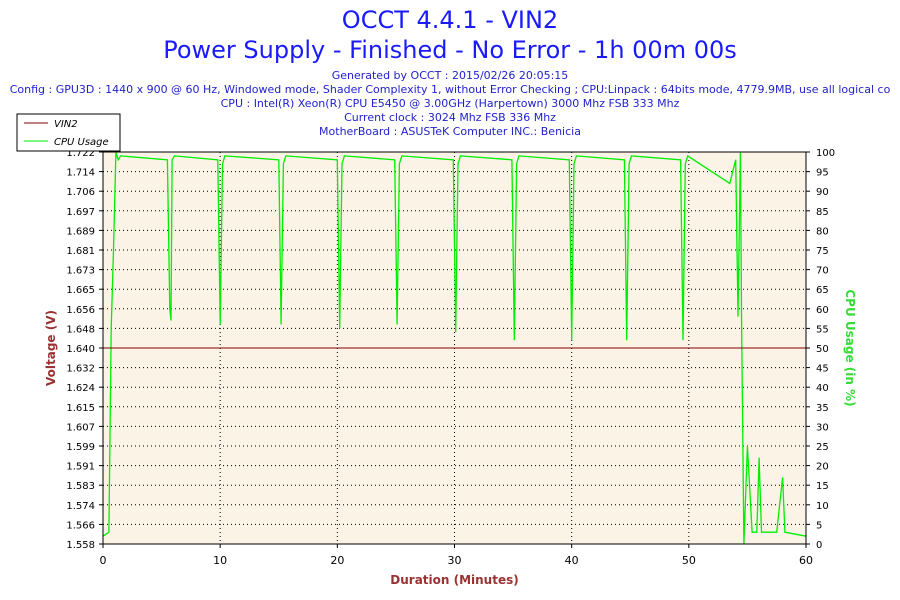 Image resolution: width=900 pixels, height=600 pixels. I want to click on y-tick-label-right: 10, so click(822, 506).